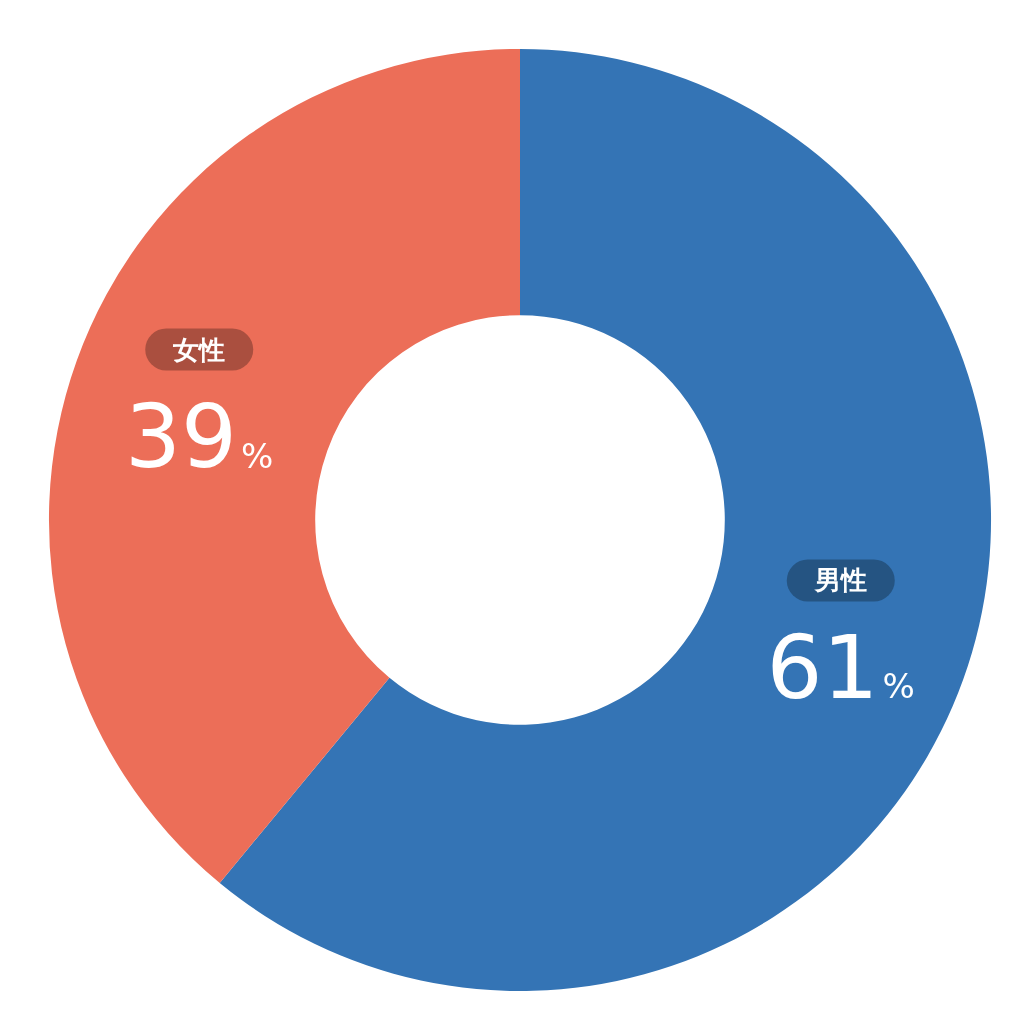 The image size is (1024, 1024). What do you see at coordinates (199, 349) in the screenshot?
I see `slice-label: 女性` at bounding box center [199, 349].